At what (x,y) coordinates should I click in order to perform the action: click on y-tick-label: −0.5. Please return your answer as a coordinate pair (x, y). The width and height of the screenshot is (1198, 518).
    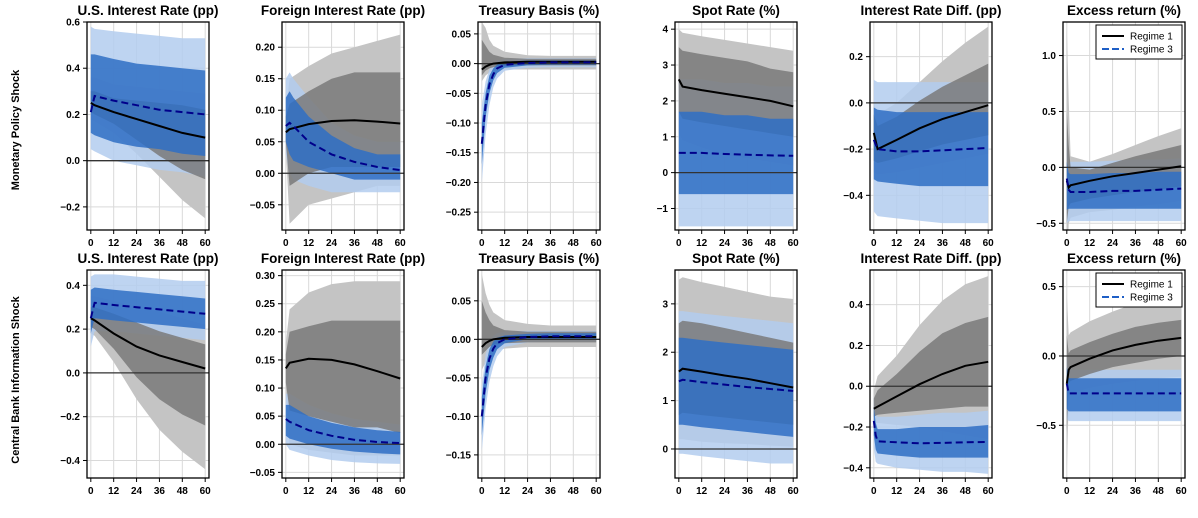
    Looking at the image, I should click on (1046, 224).